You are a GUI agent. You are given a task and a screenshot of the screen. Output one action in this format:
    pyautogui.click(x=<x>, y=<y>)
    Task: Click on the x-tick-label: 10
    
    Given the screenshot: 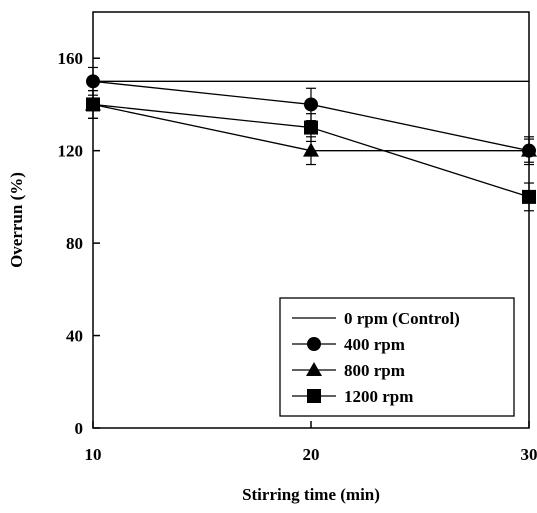 What is the action you would take?
    pyautogui.click(x=93, y=454)
    